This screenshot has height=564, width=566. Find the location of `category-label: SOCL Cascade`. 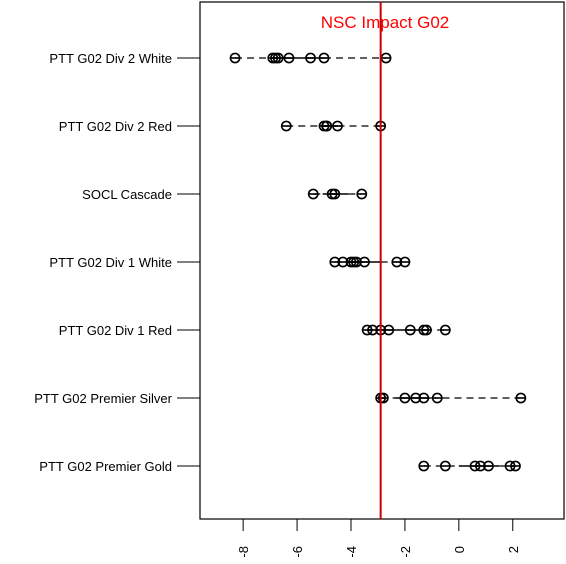

category-label: SOCL Cascade is located at coordinates (127, 194).